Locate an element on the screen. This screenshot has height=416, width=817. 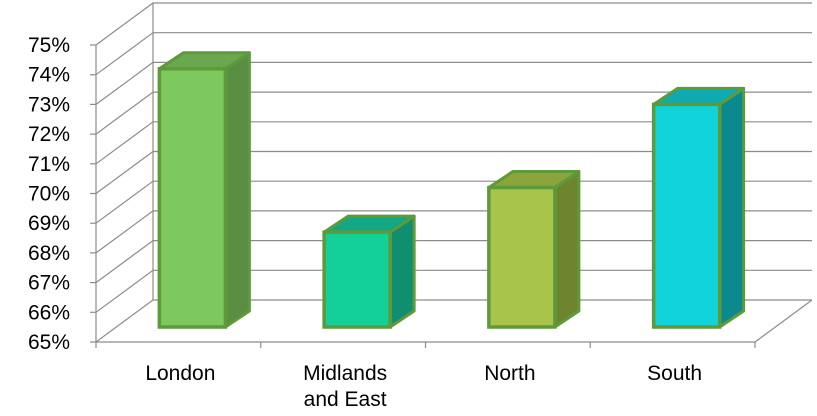
x-tick-label: South is located at coordinates (674, 373).